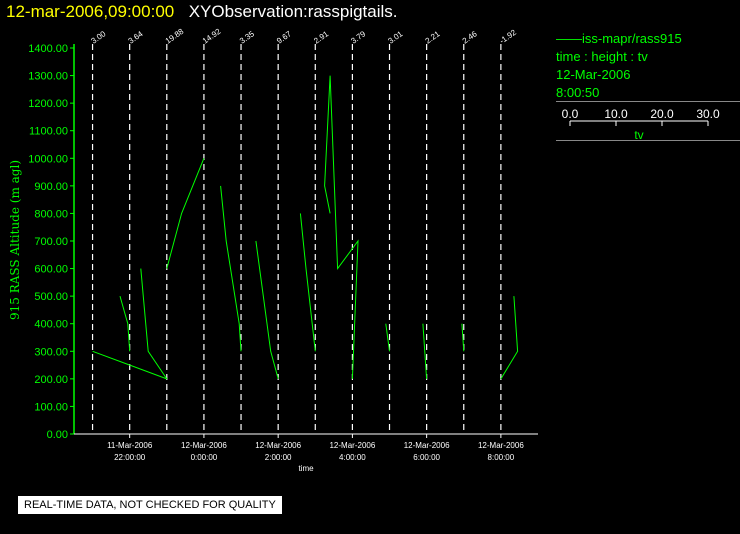 The width and height of the screenshot is (740, 534). I want to click on y-tick-label: 1300.00, so click(48, 77).